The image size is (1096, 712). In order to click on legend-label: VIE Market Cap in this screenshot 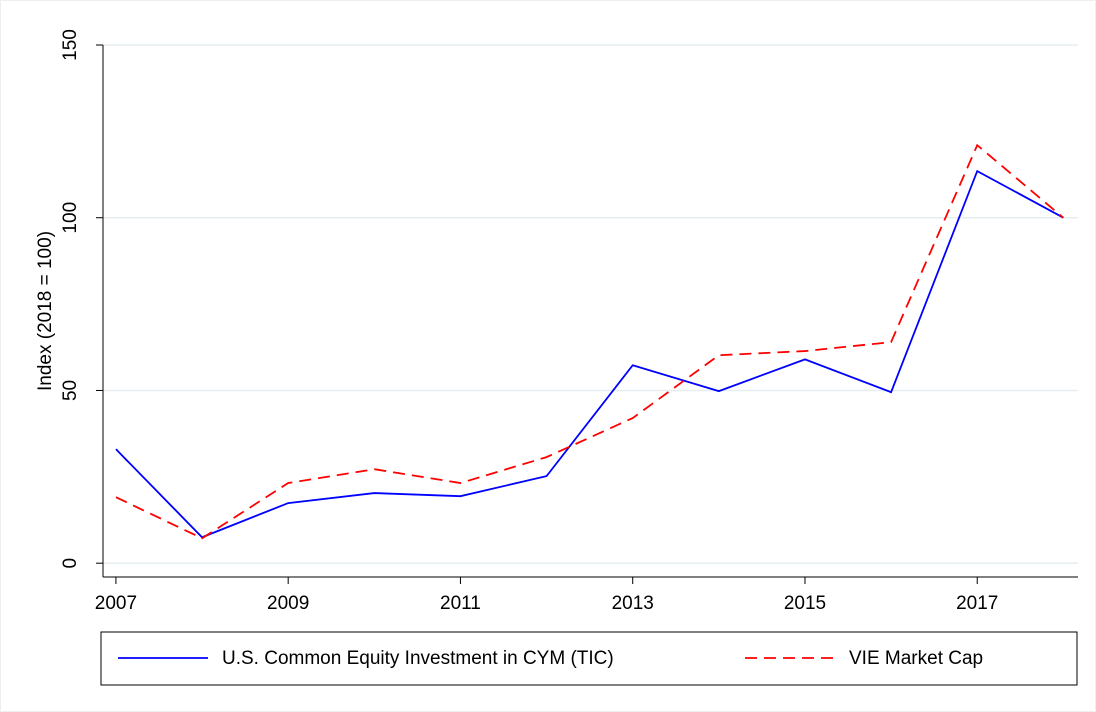, I will do `click(916, 658)`.